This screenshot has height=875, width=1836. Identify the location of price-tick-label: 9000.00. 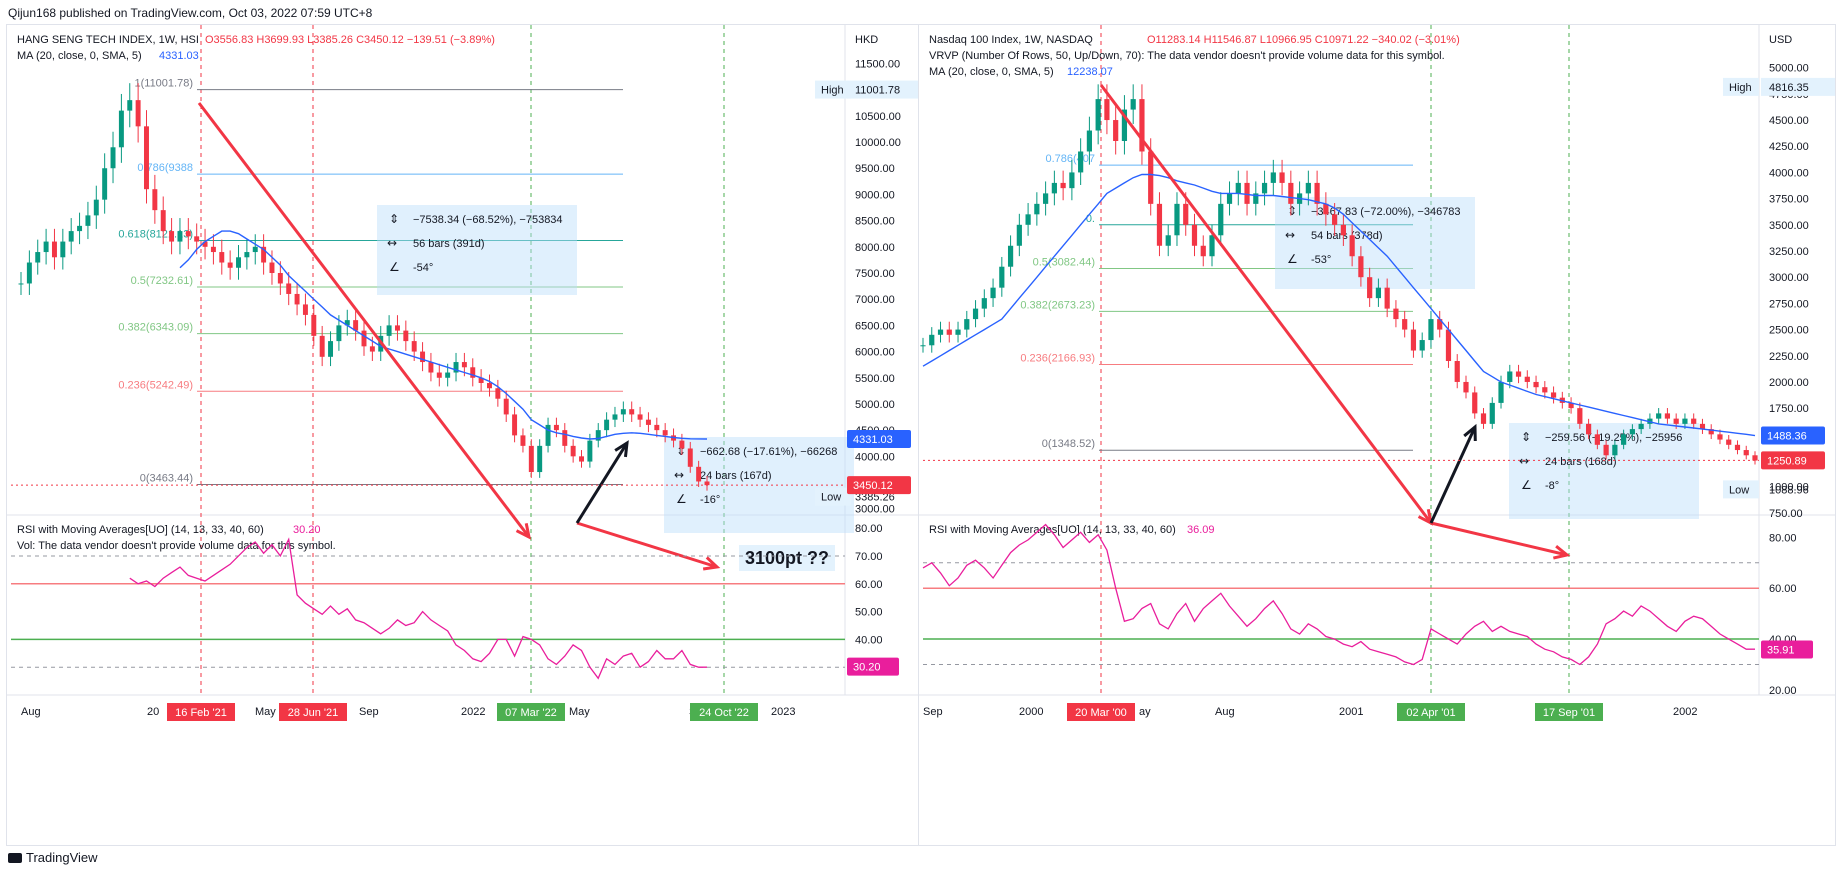
(875, 195).